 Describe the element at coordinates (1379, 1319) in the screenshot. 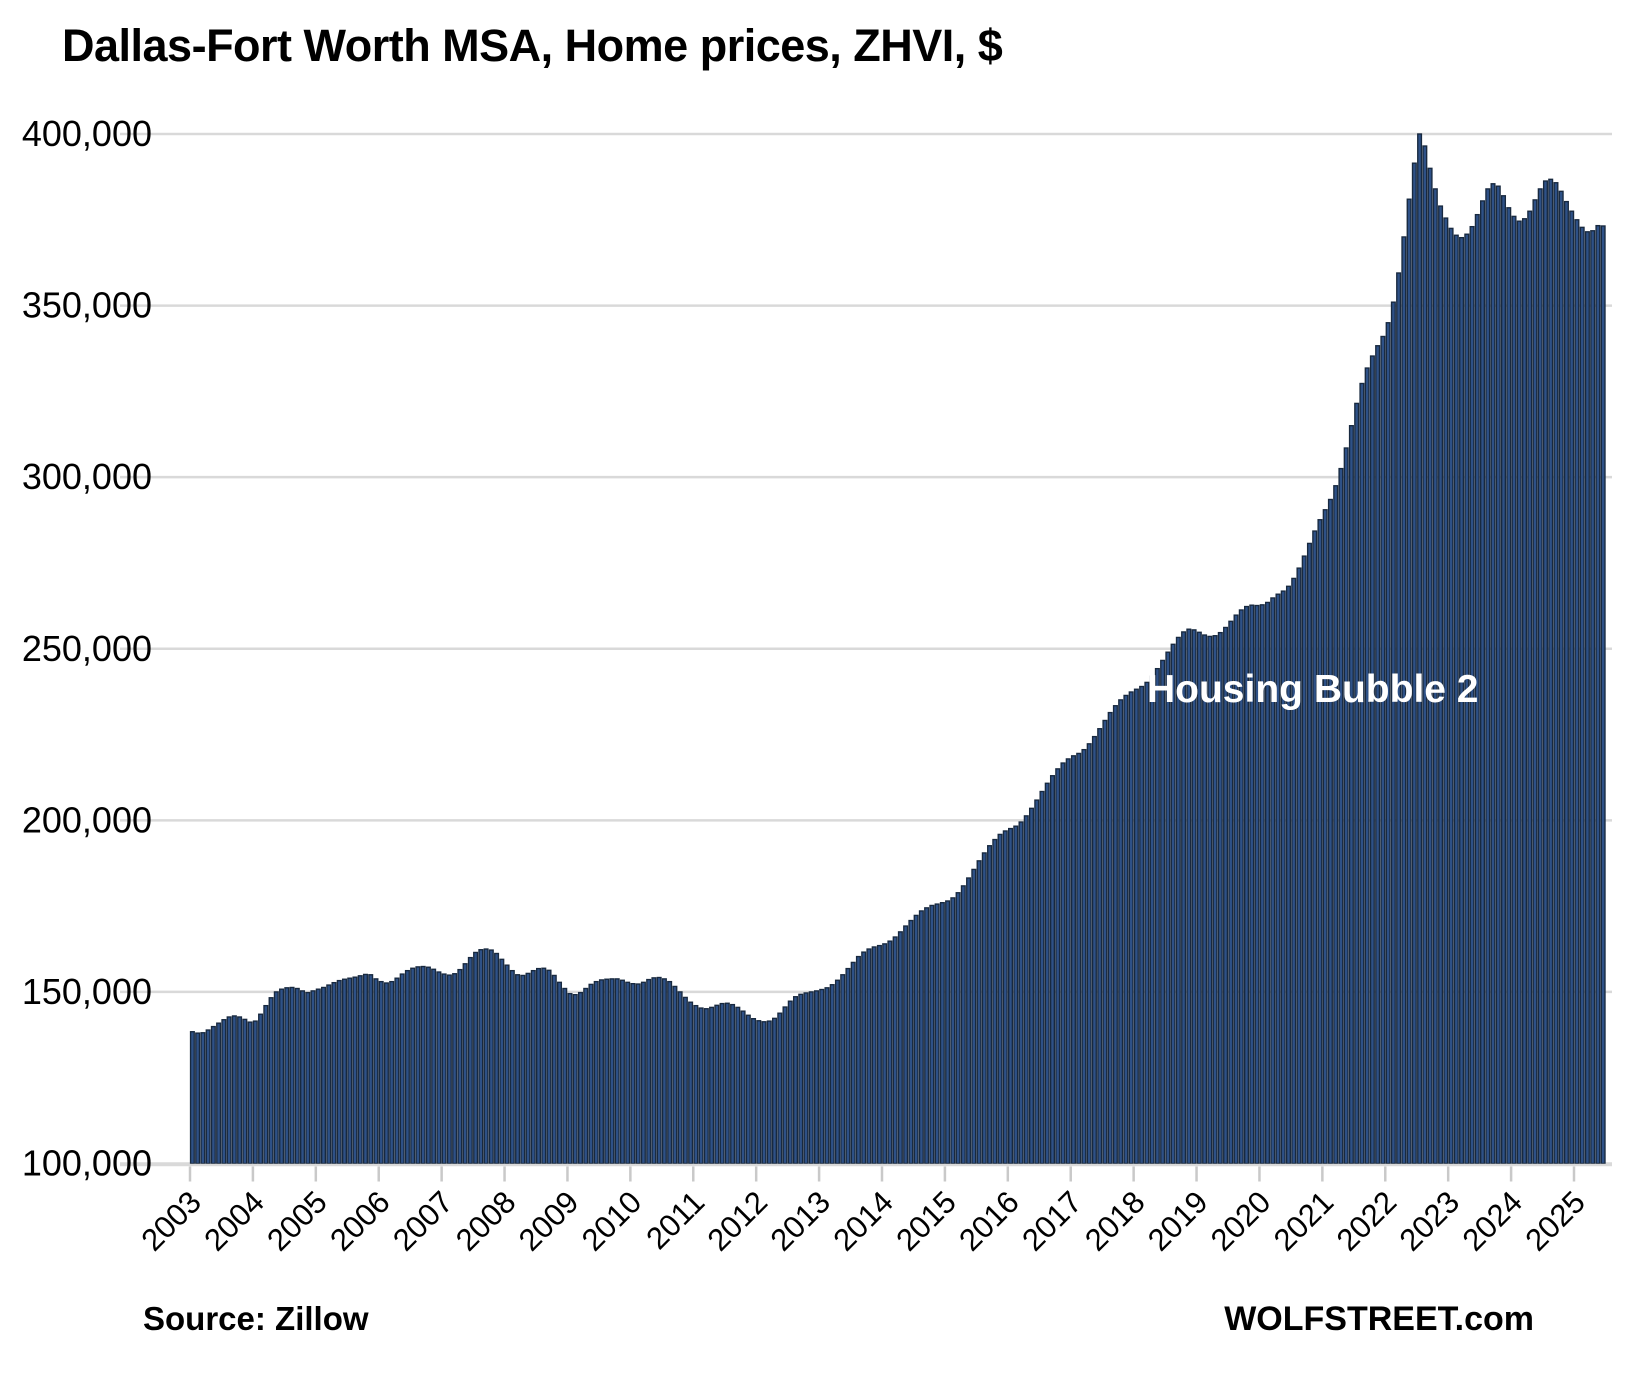

I see `branding-wolfstreet: WOLFSTREET.com` at that location.